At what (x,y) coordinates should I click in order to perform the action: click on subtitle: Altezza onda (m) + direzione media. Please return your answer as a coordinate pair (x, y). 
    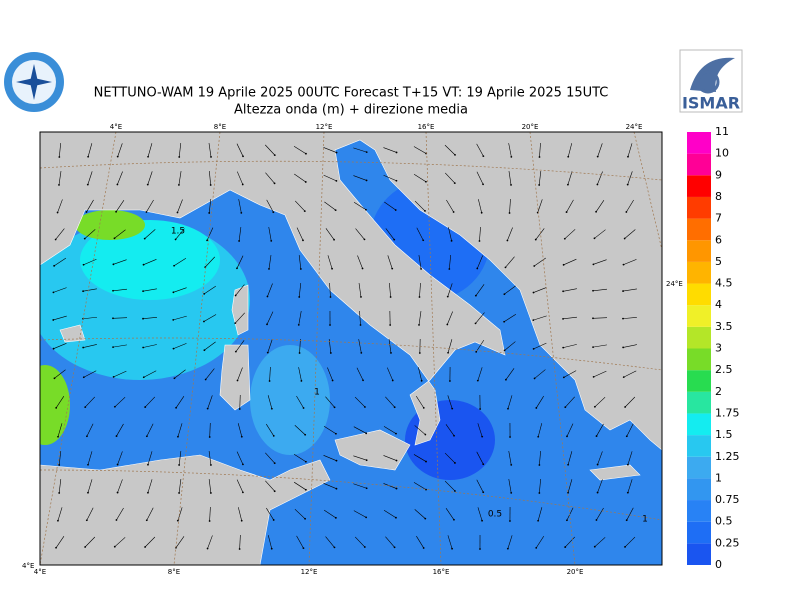
    Looking at the image, I should click on (351, 110).